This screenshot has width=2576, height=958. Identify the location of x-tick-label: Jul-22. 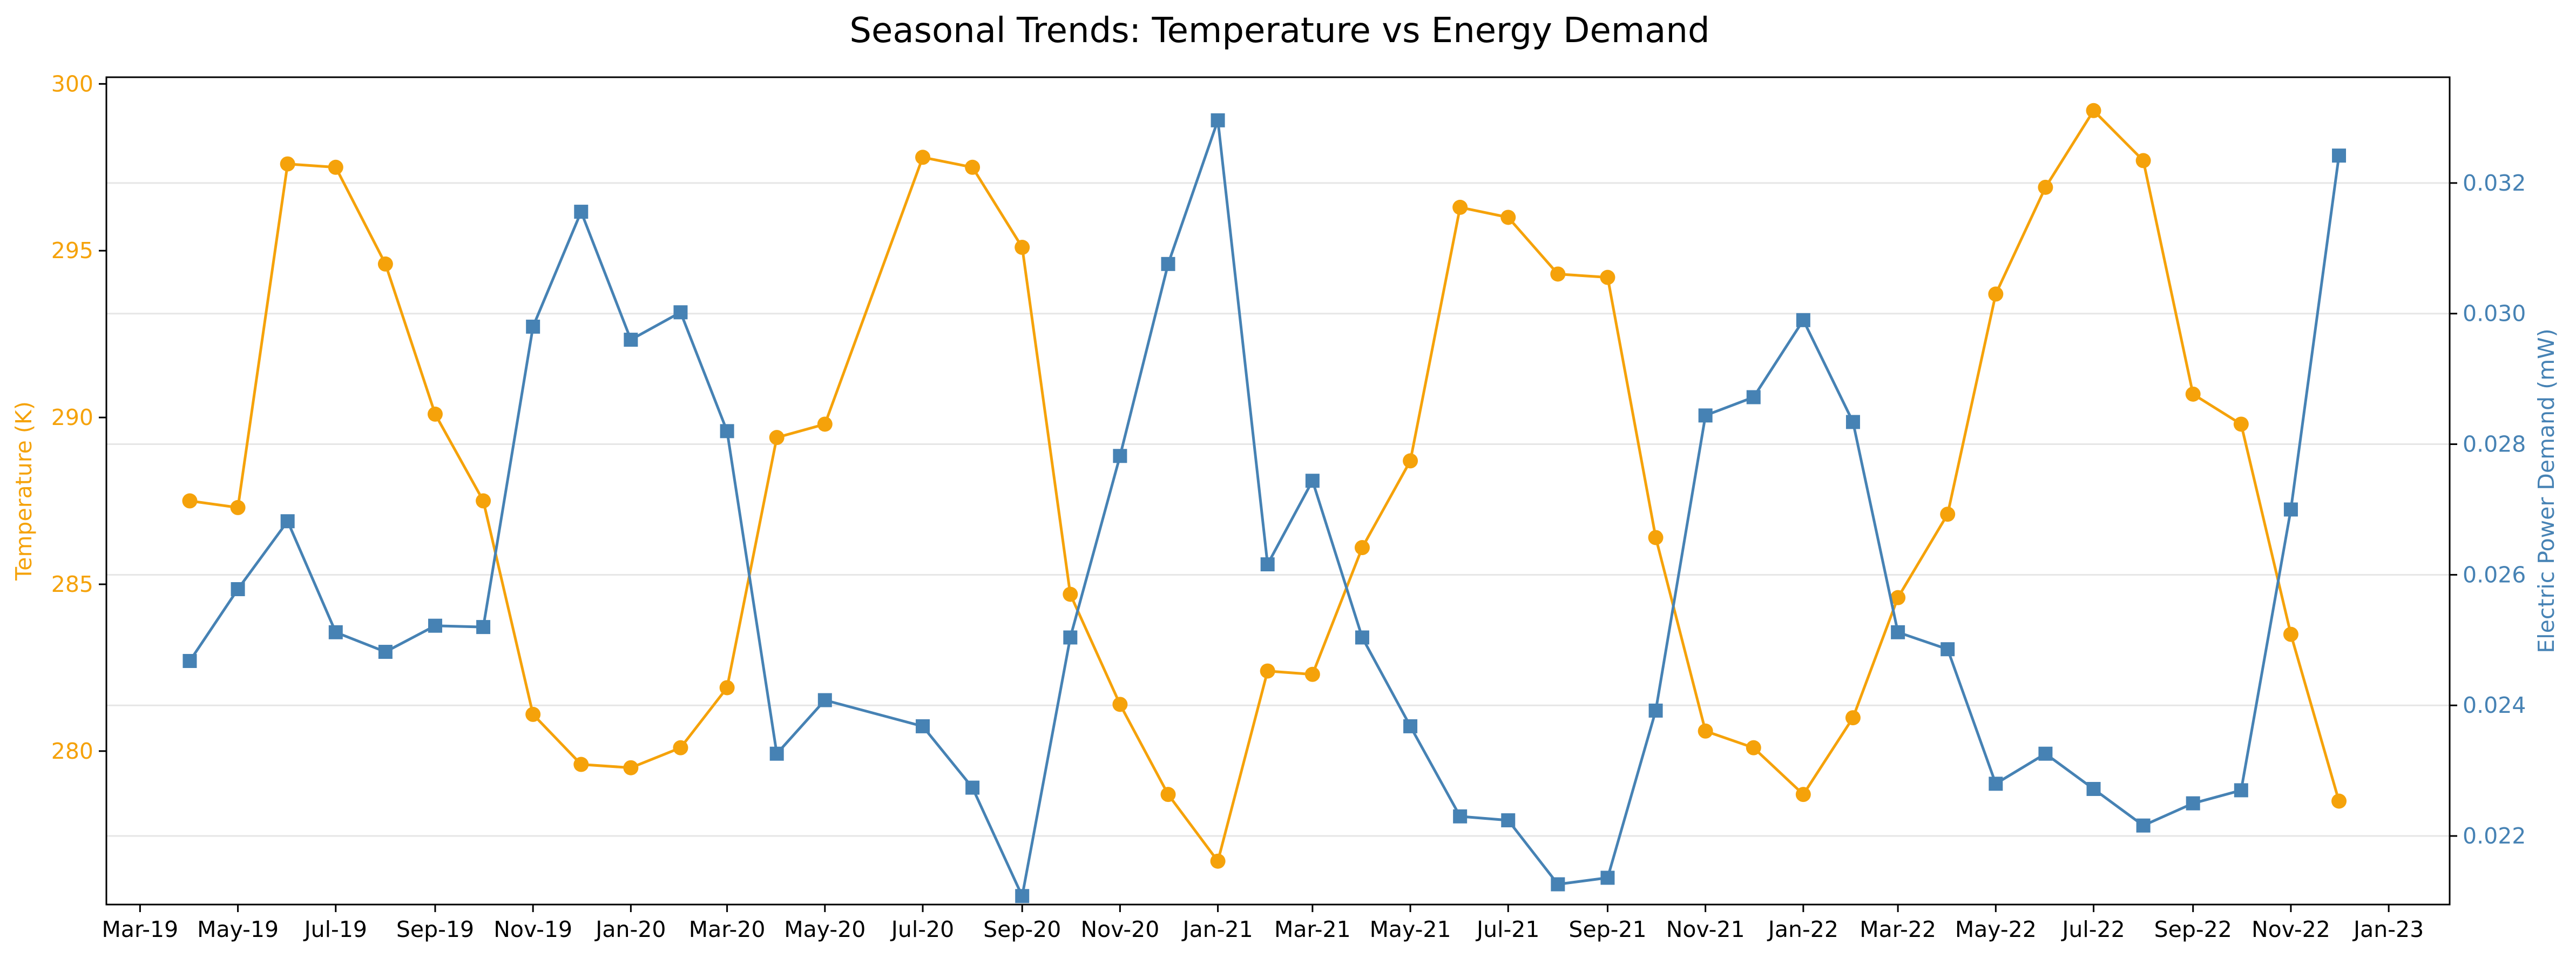
(2092, 929).